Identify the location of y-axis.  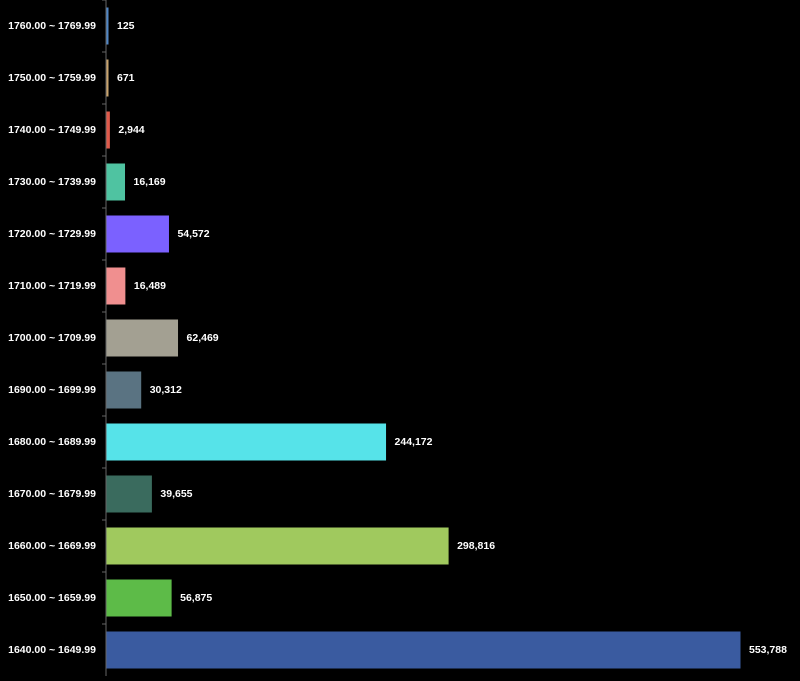
(104, 338).